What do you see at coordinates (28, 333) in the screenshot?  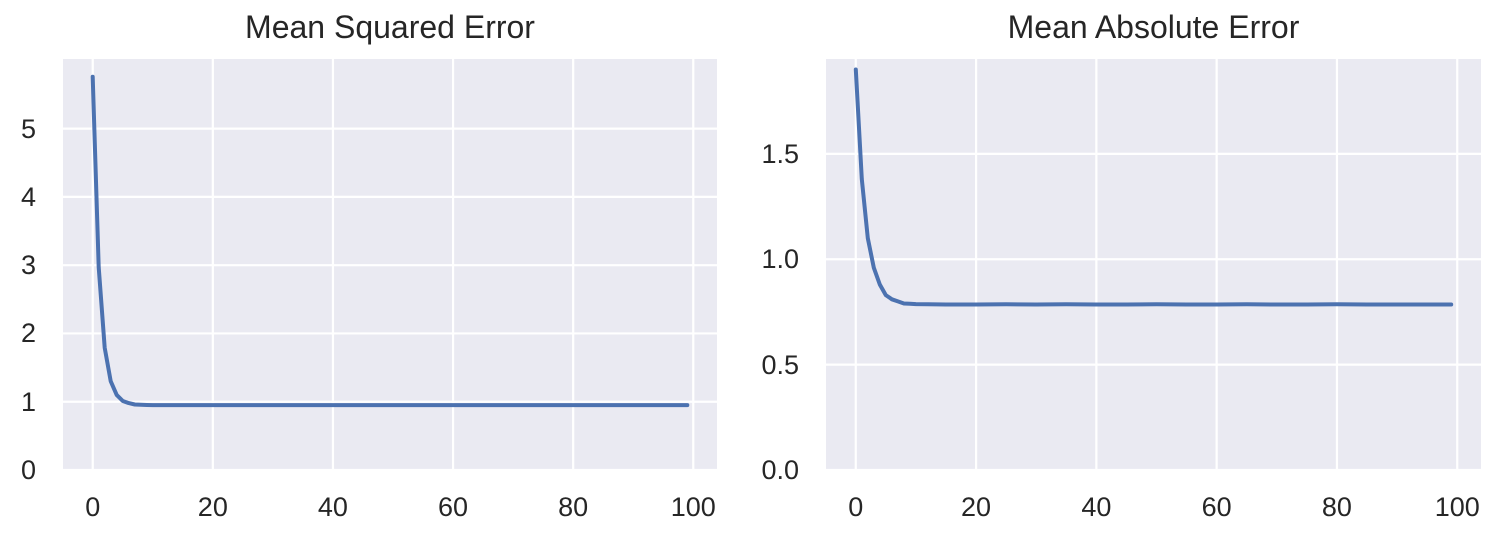 I see `y-tick-label: 2` at bounding box center [28, 333].